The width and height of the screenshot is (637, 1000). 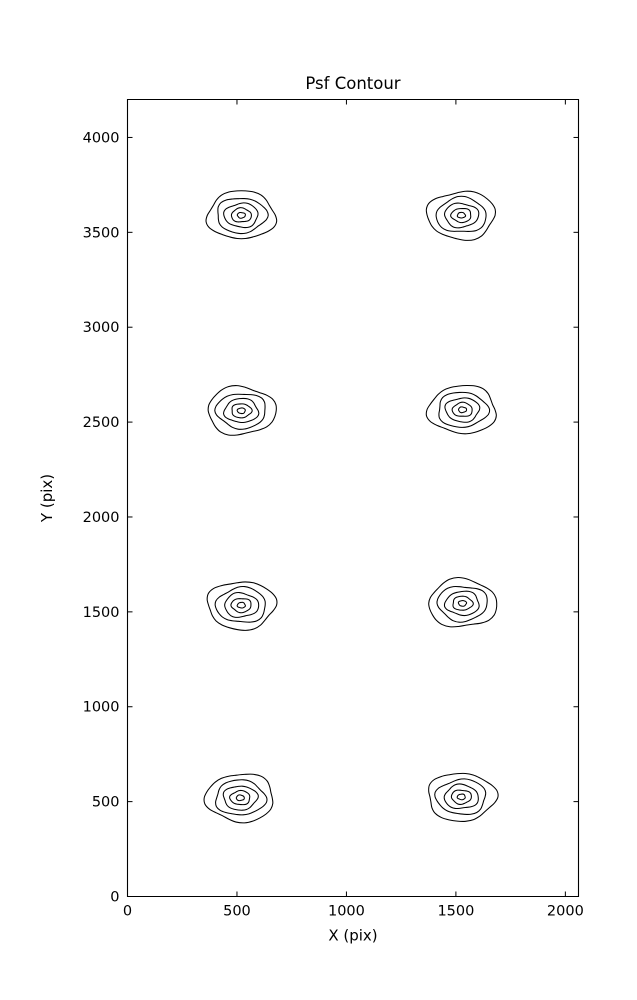 I want to click on x-tick-label: 500, so click(x=237, y=912).